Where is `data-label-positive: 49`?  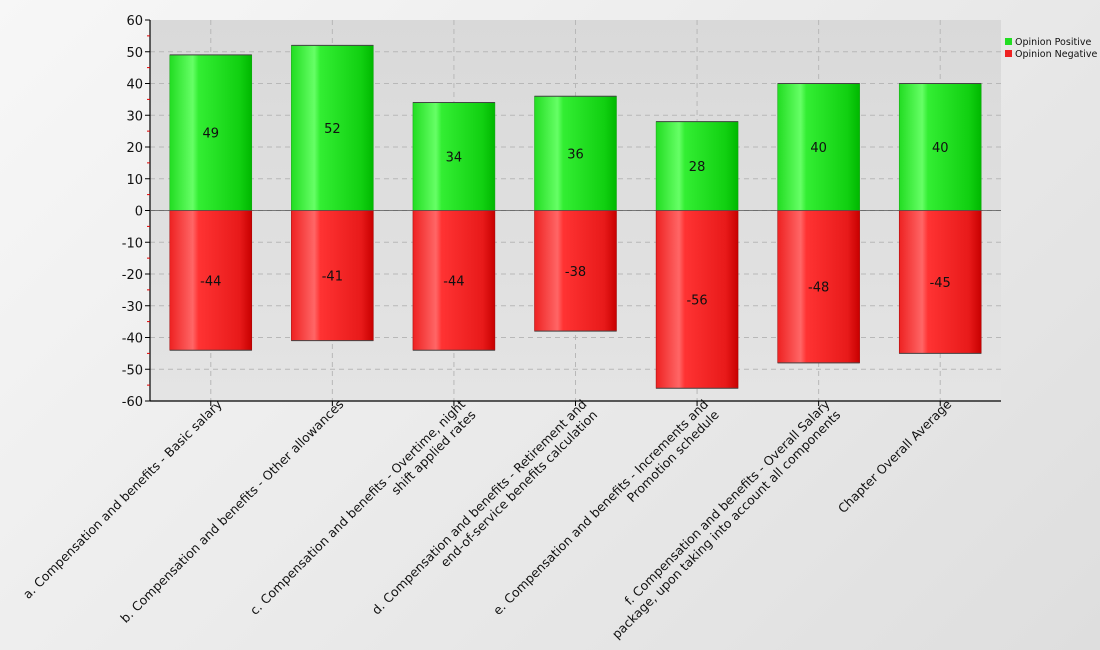
data-label-positive: 49 is located at coordinates (211, 134).